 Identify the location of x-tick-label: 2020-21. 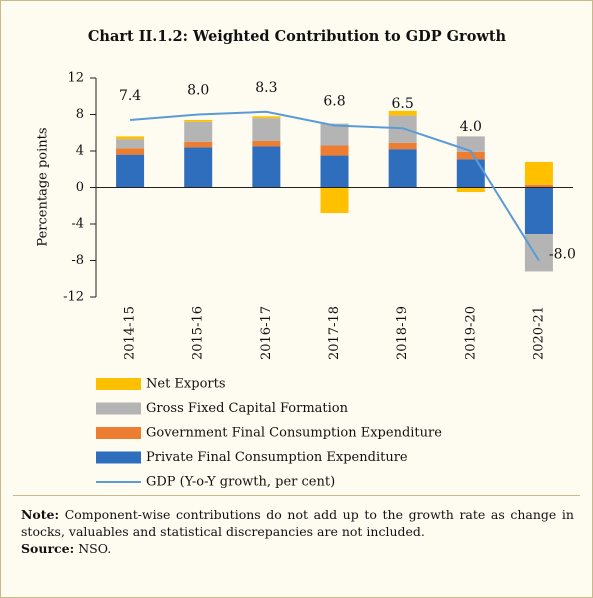
(538, 333).